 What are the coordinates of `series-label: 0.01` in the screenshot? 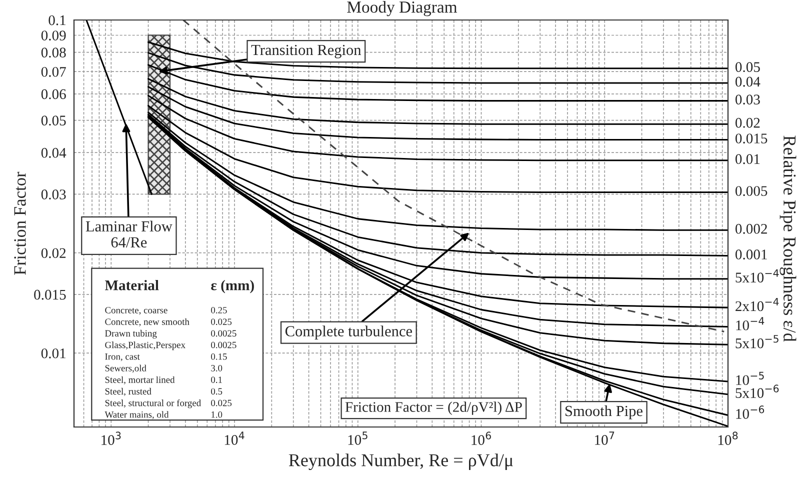 It's located at (748, 159).